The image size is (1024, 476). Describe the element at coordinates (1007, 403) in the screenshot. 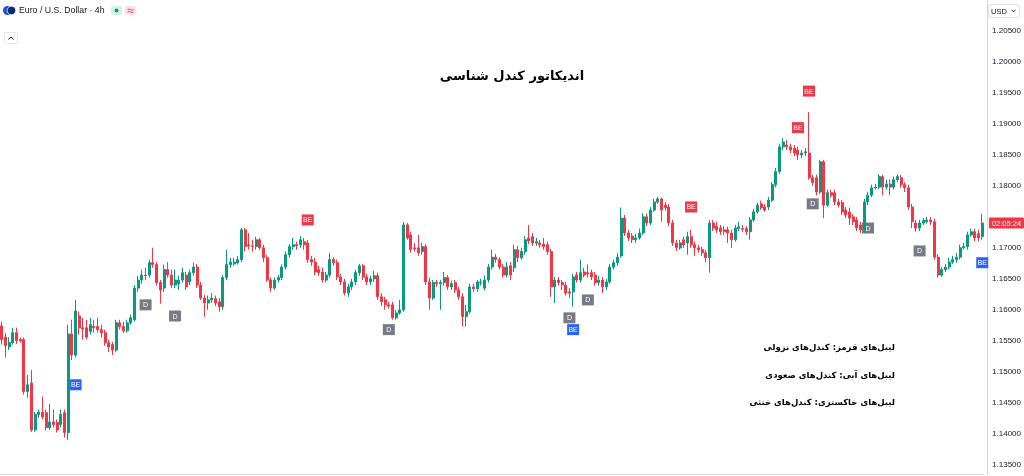

I see `y-tick-label: 1.14500` at that location.